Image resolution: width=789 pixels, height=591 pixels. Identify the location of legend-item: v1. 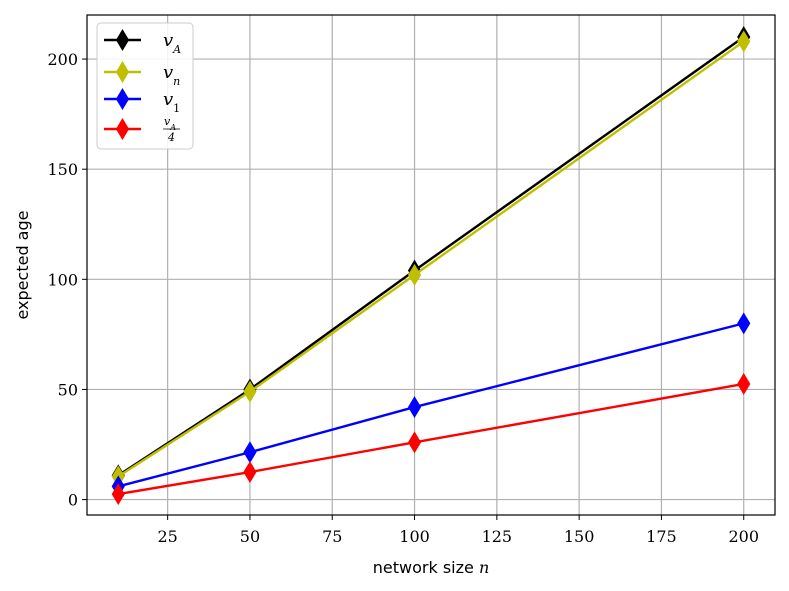
(142, 101).